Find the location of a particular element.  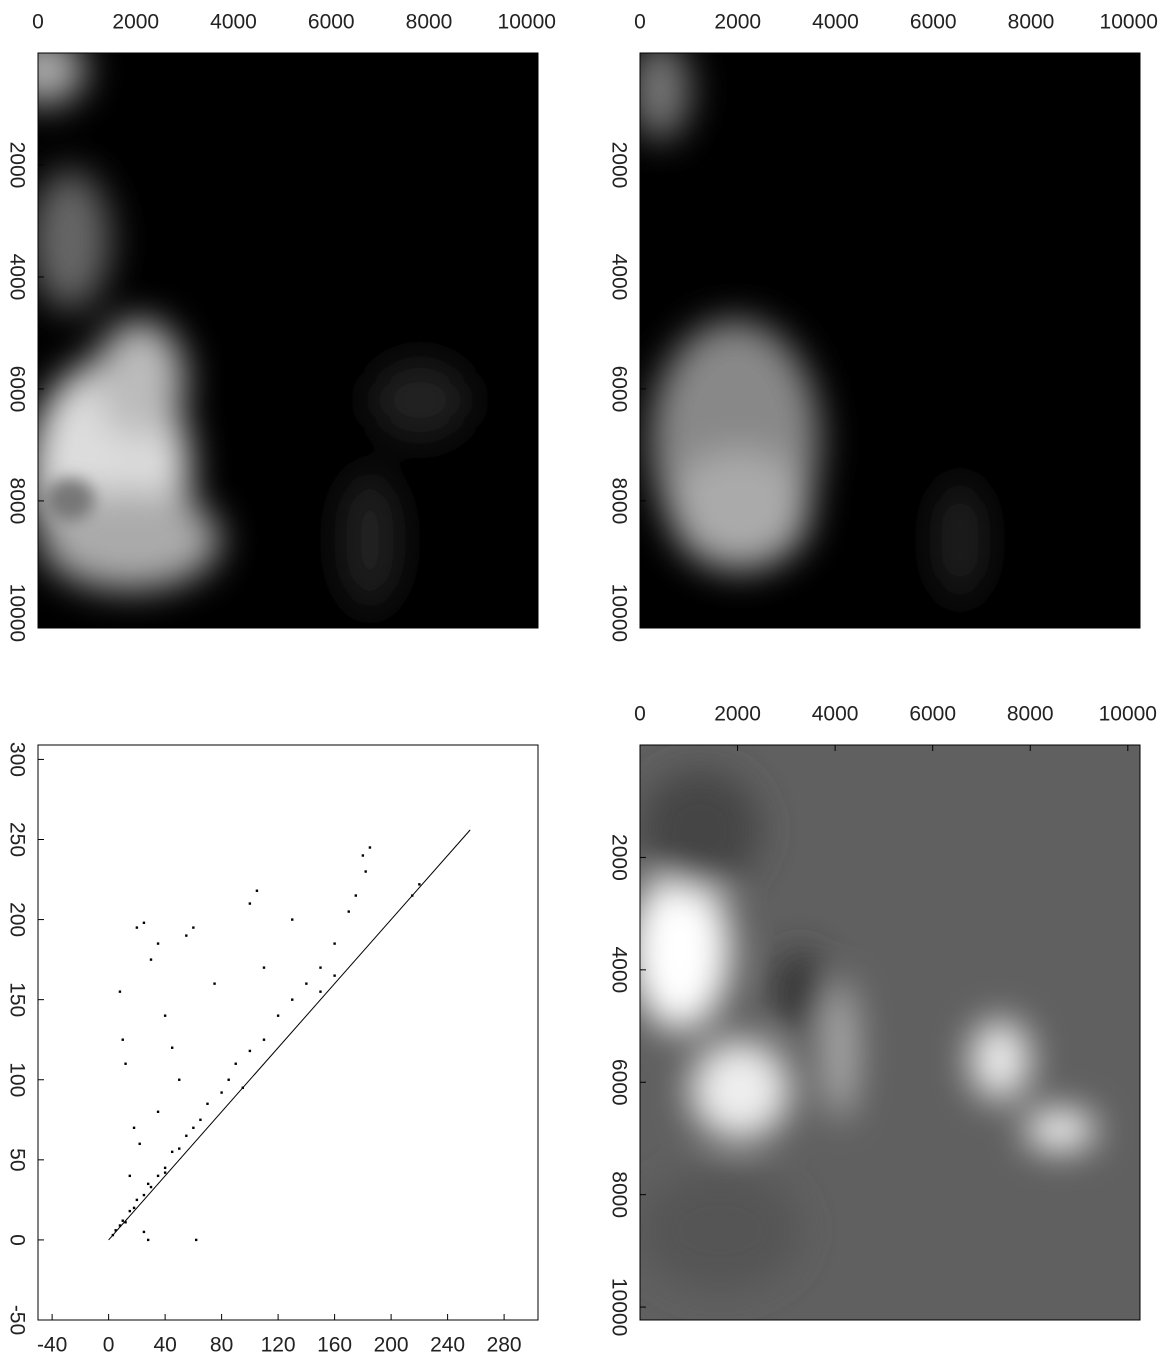

y-tick-label: 300 is located at coordinates (16, 759).